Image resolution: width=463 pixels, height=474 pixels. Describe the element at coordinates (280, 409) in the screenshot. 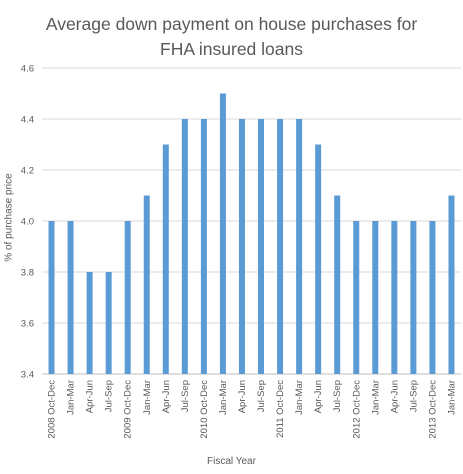

I see `x-tick-label: 2011 Oct-Dec` at that location.